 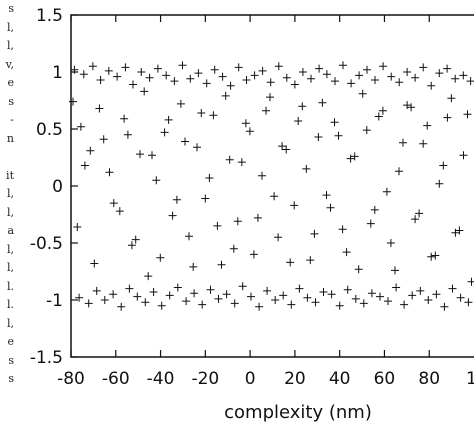 What do you see at coordinates (340, 379) in the screenshot?
I see `x-tick-label: 40` at bounding box center [340, 379].